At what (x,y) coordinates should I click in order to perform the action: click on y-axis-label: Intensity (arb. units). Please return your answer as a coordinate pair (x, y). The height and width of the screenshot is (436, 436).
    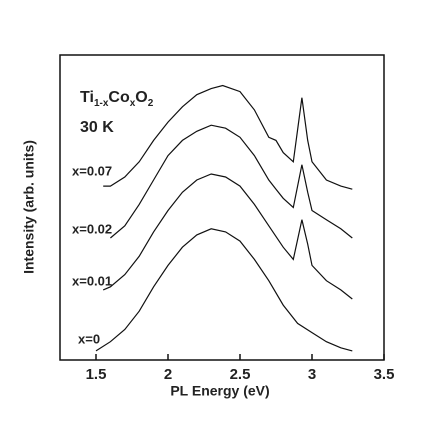
    Looking at the image, I should click on (29, 207).